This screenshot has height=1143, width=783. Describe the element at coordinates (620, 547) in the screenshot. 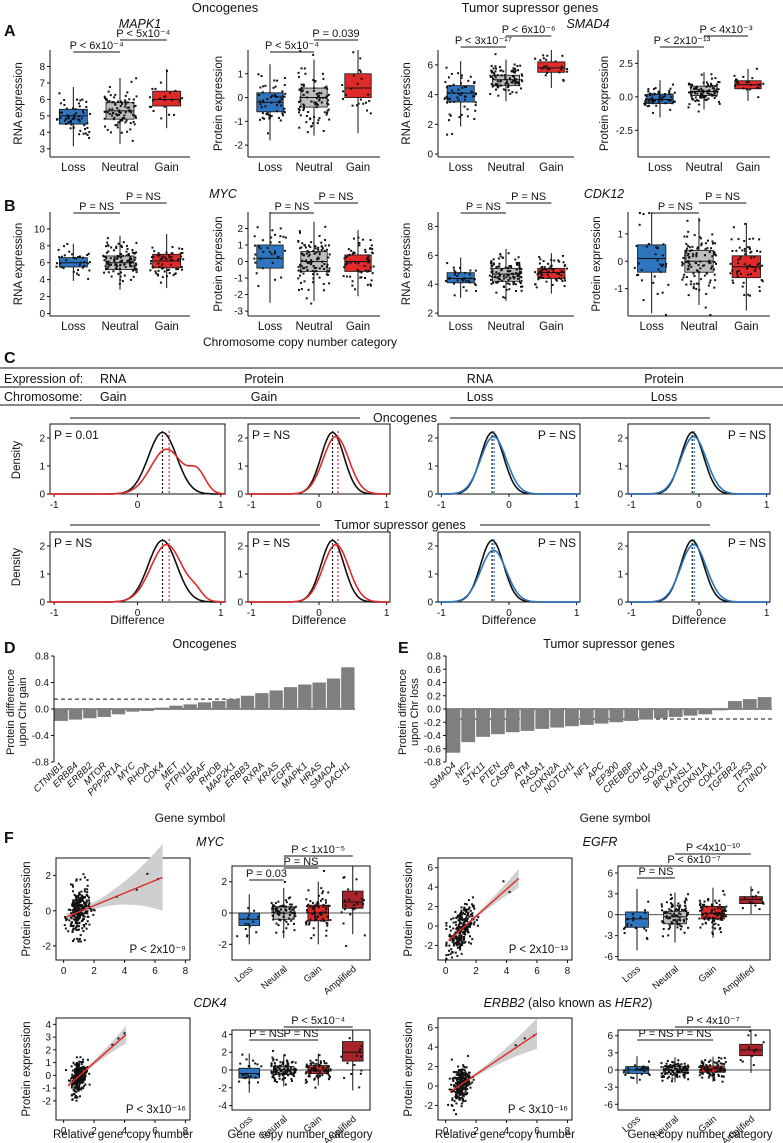

I see `panel-c-density-7-y-tick-label: 2` at that location.